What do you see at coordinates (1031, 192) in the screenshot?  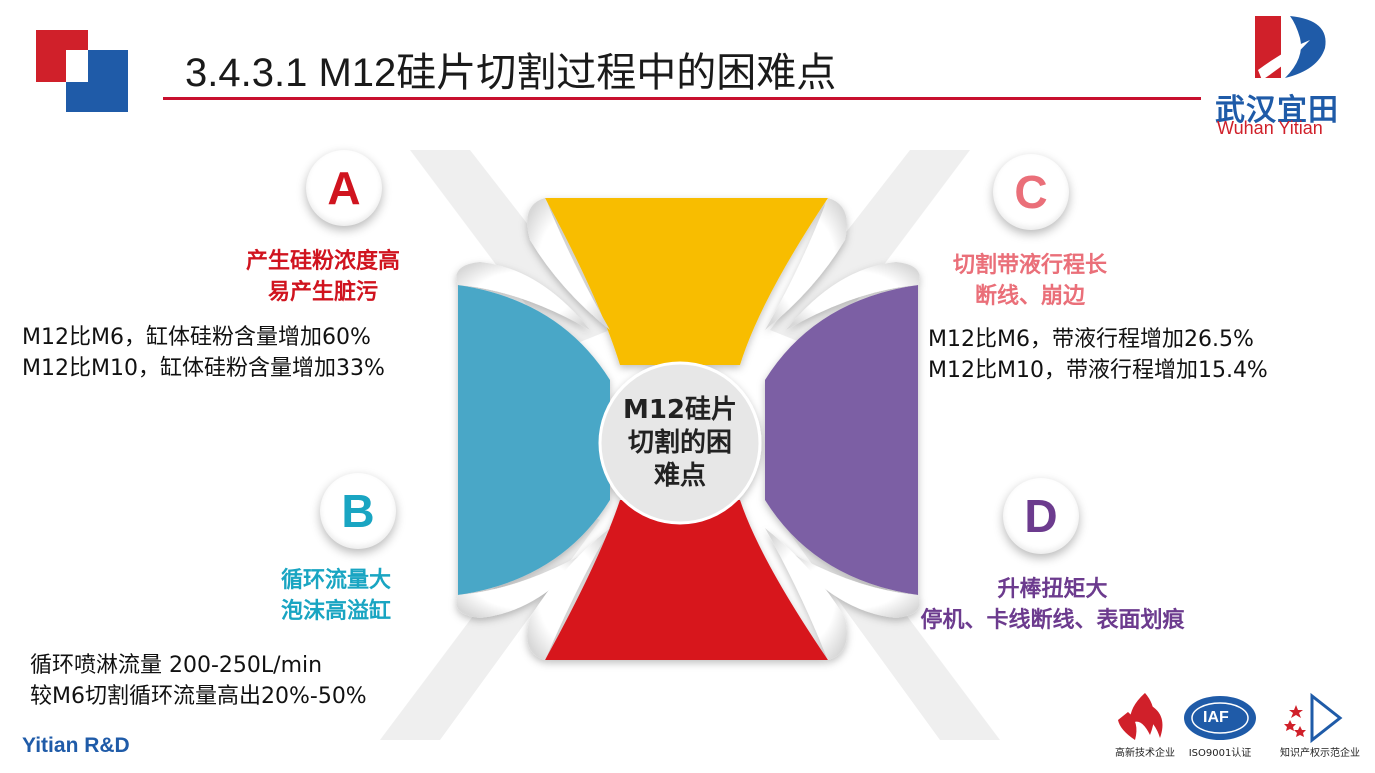 I see `badge-c: C` at bounding box center [1031, 192].